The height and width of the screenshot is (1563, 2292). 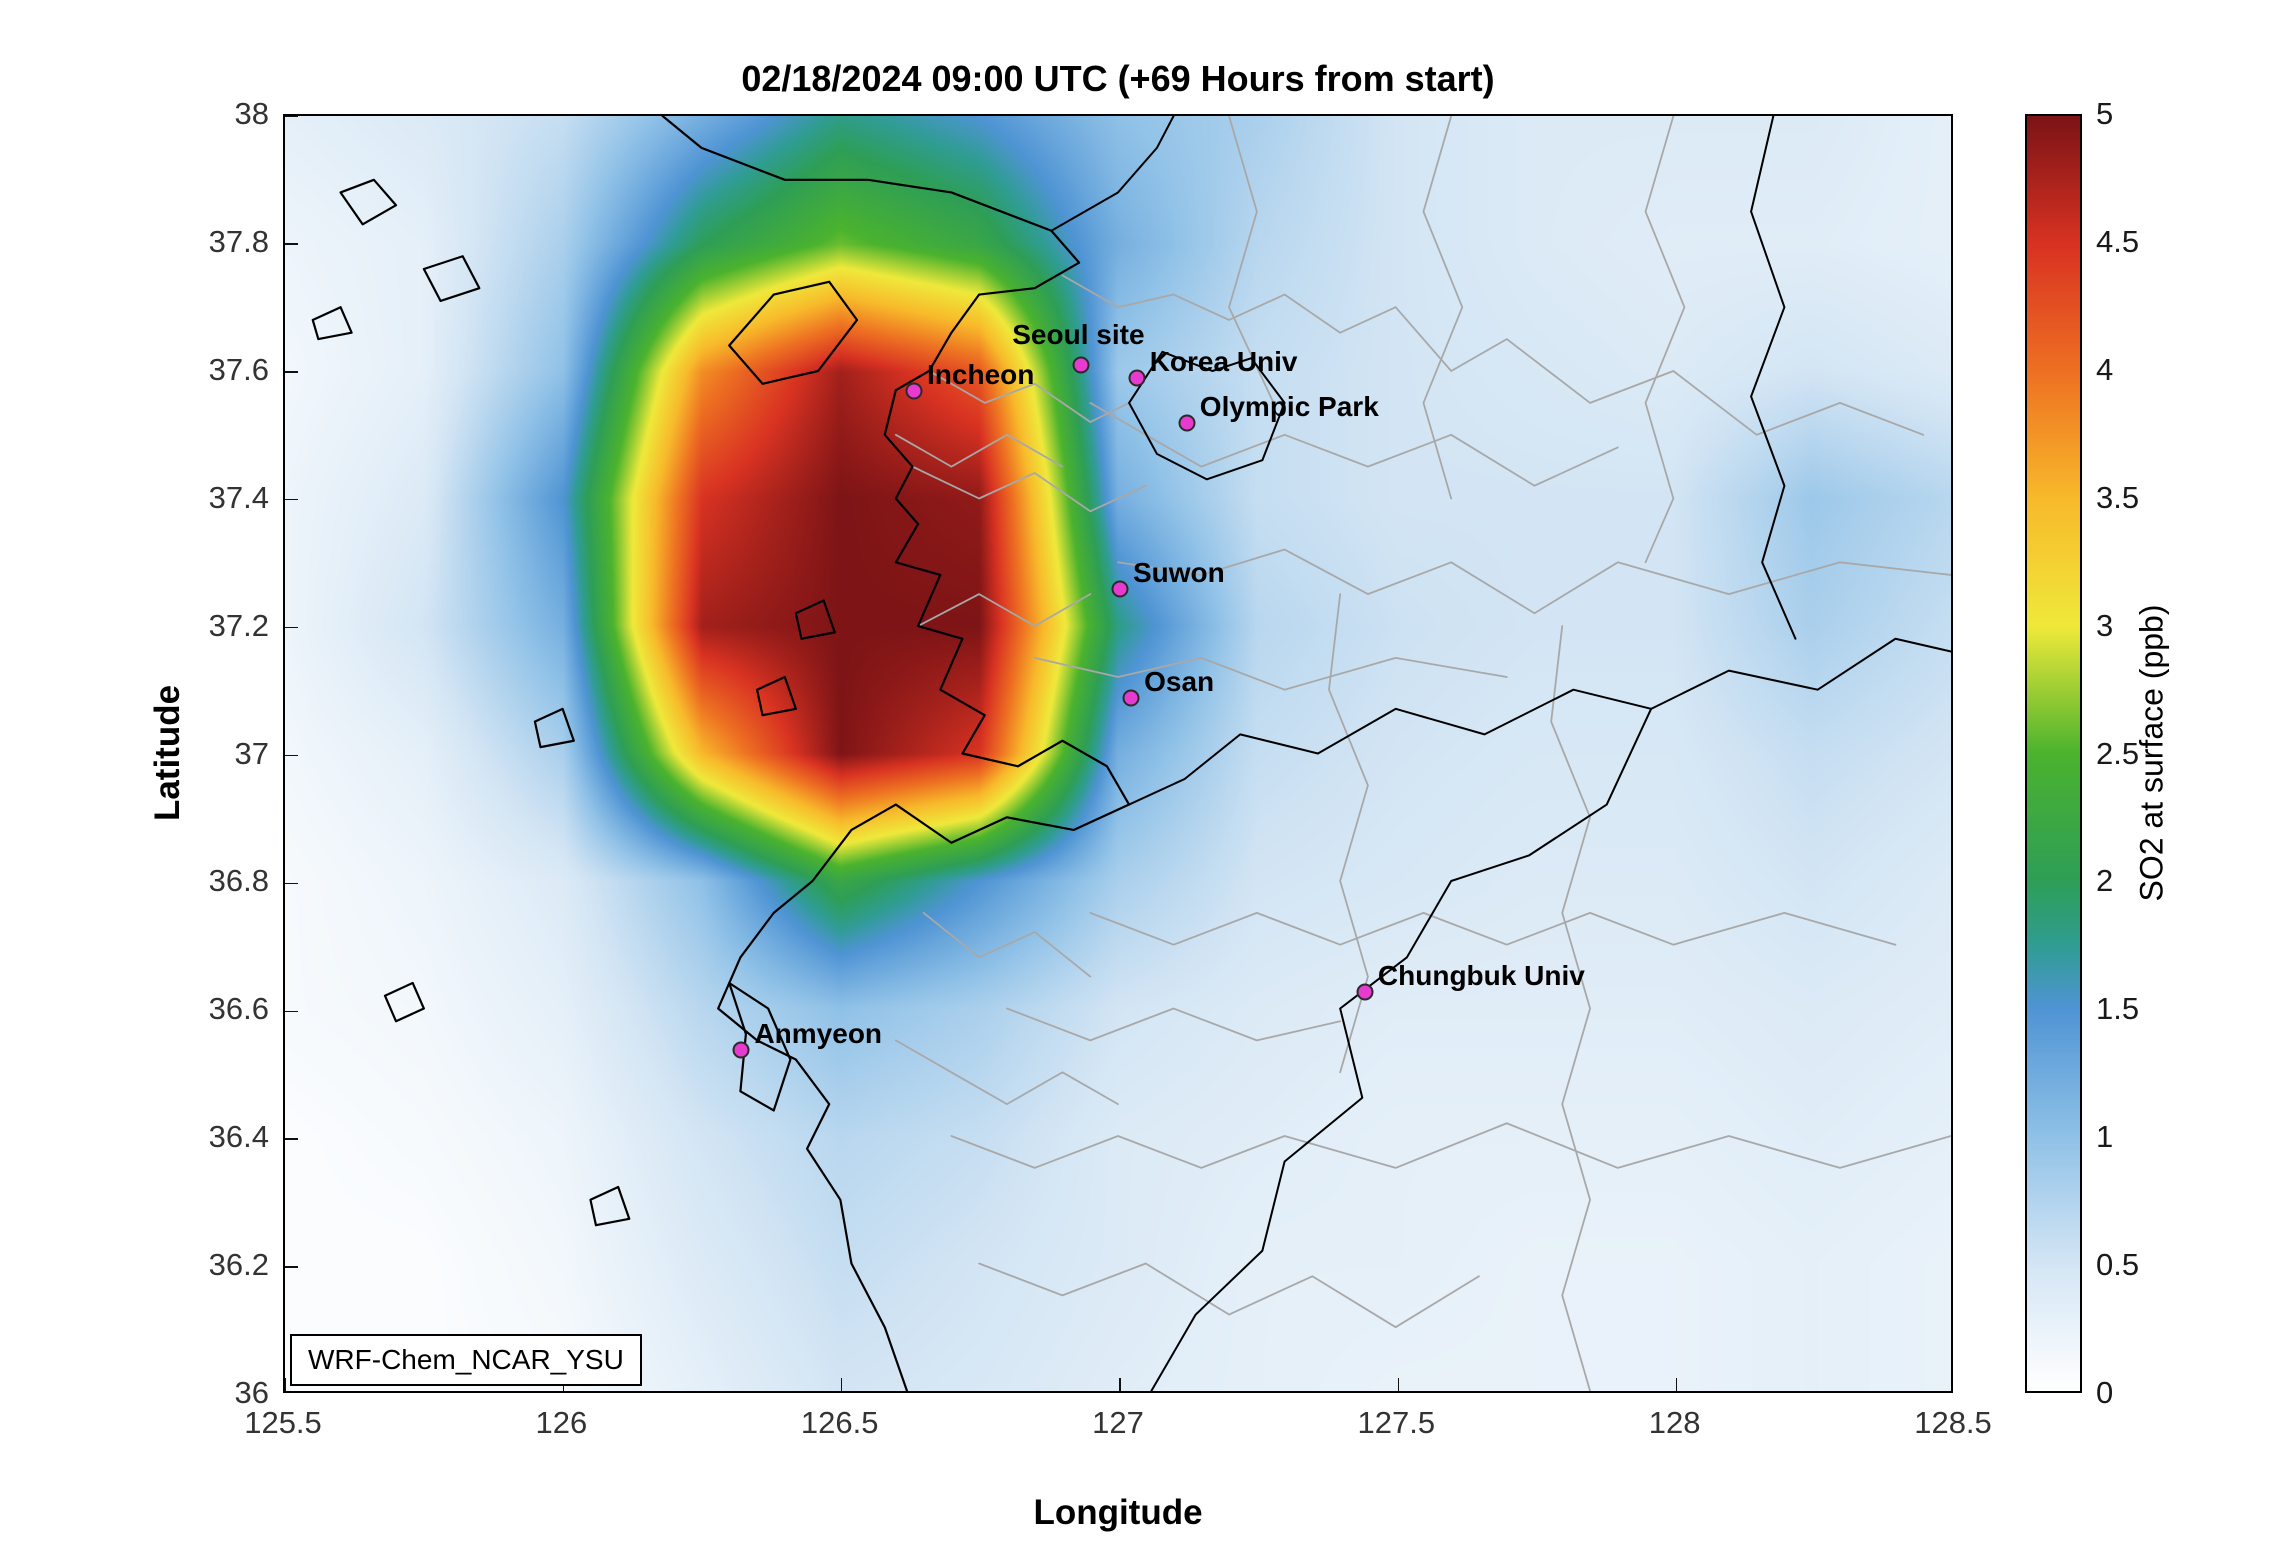 What do you see at coordinates (238, 497) in the screenshot?
I see `y-tick-label: 37.4` at bounding box center [238, 497].